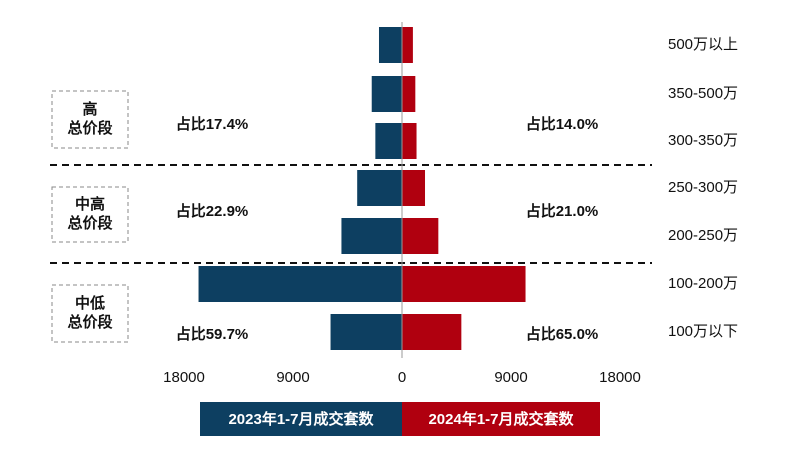 This screenshot has height=465, width=793. What do you see at coordinates (212, 124) in the screenshot?
I see `share-label: 占比17.4%` at bounding box center [212, 124].